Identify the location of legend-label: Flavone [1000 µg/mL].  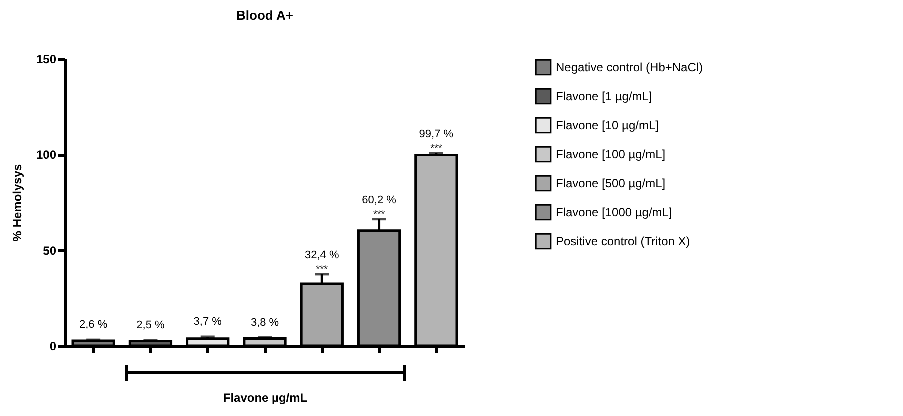
(614, 213).